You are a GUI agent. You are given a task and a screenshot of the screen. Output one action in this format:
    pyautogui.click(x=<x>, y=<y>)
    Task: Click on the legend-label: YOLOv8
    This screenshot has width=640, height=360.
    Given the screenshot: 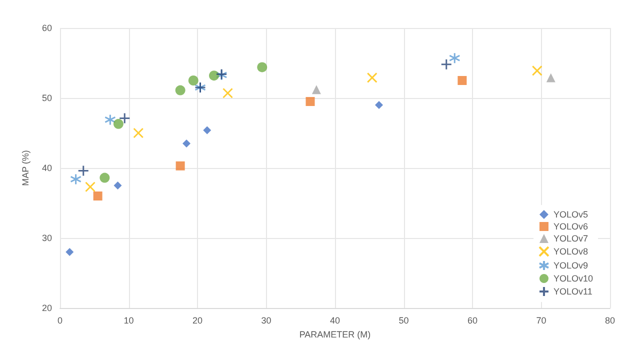 What is the action you would take?
    pyautogui.click(x=570, y=251)
    